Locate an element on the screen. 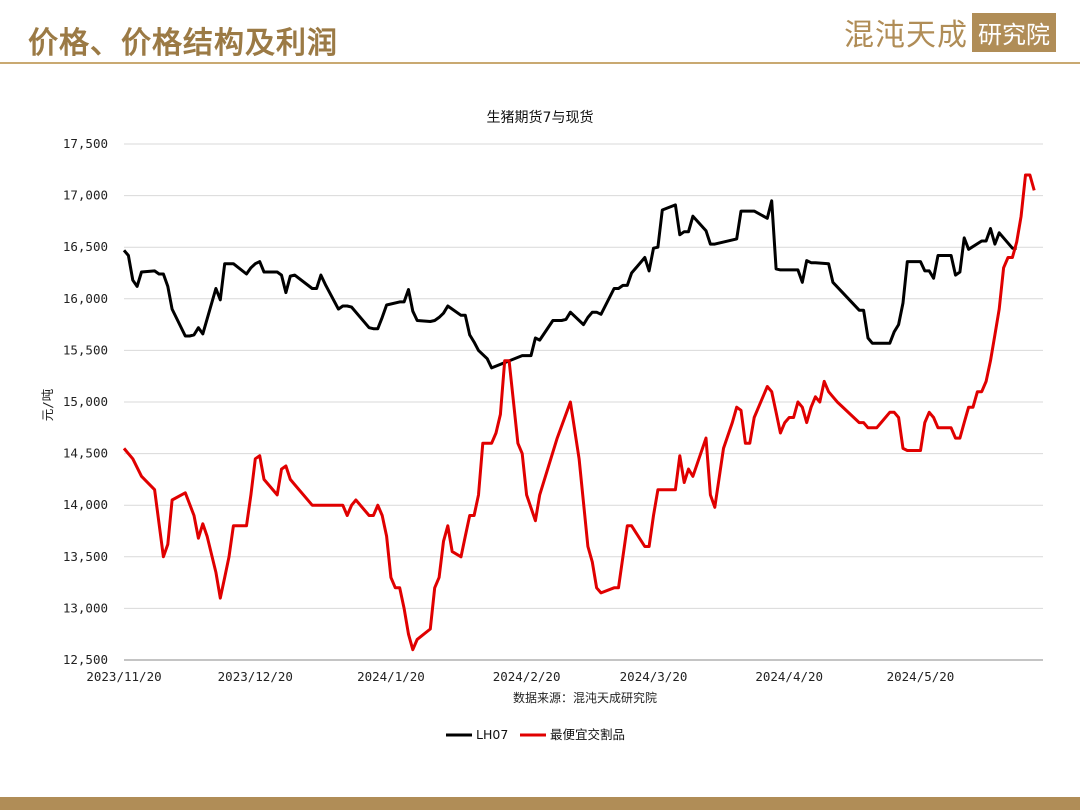 Image resolution: width=1080 pixels, height=810 pixels. y-tick-label: 15,000 is located at coordinates (85, 401).